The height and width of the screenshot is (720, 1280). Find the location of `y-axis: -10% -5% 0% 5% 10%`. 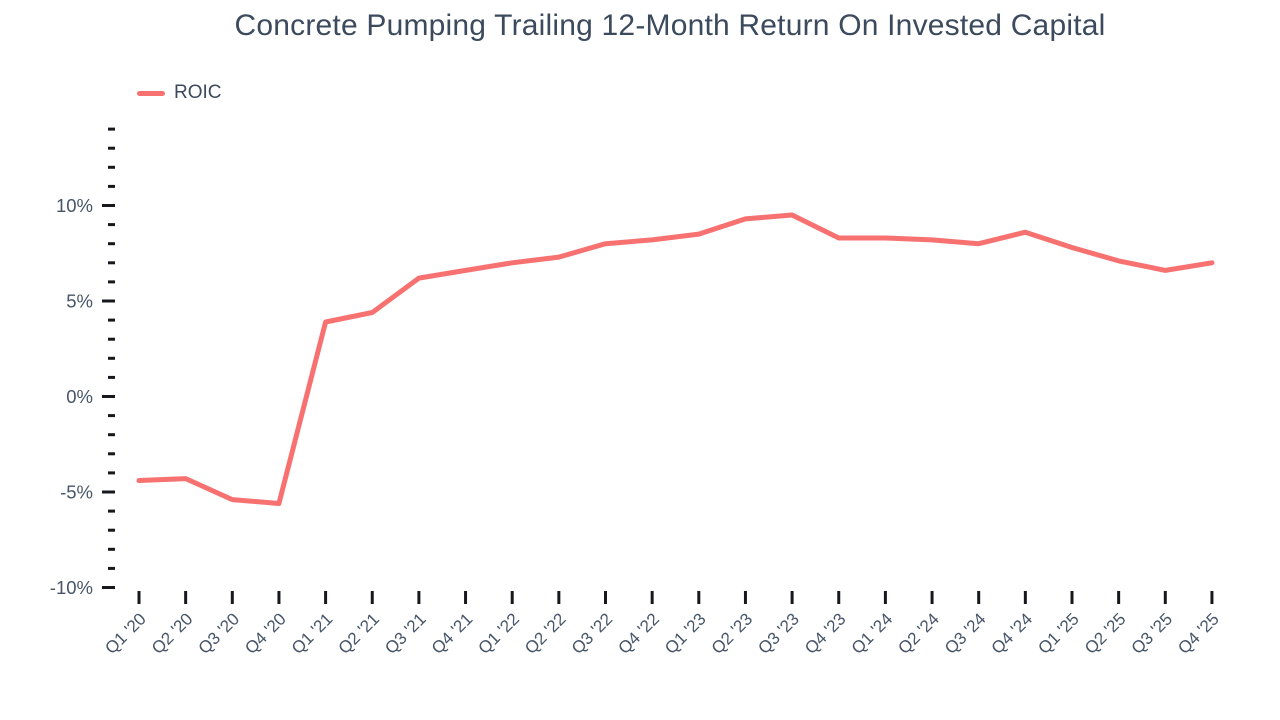

y-axis: -10% -5% 0% 5% 10% is located at coordinates (82, 362).